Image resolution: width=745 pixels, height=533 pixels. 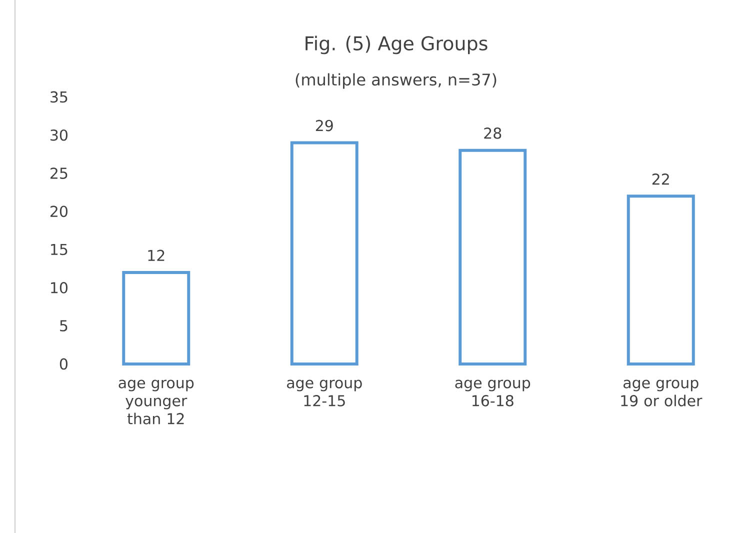 What do you see at coordinates (64, 326) in the screenshot?
I see `y-tick-label: 5` at bounding box center [64, 326].